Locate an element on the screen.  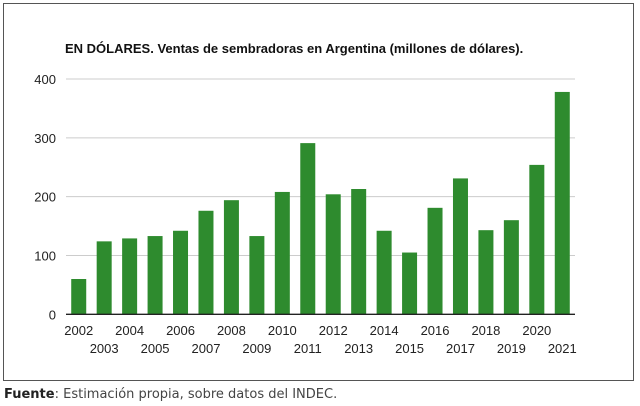
x-tick-label: 2021 is located at coordinates (562, 348).